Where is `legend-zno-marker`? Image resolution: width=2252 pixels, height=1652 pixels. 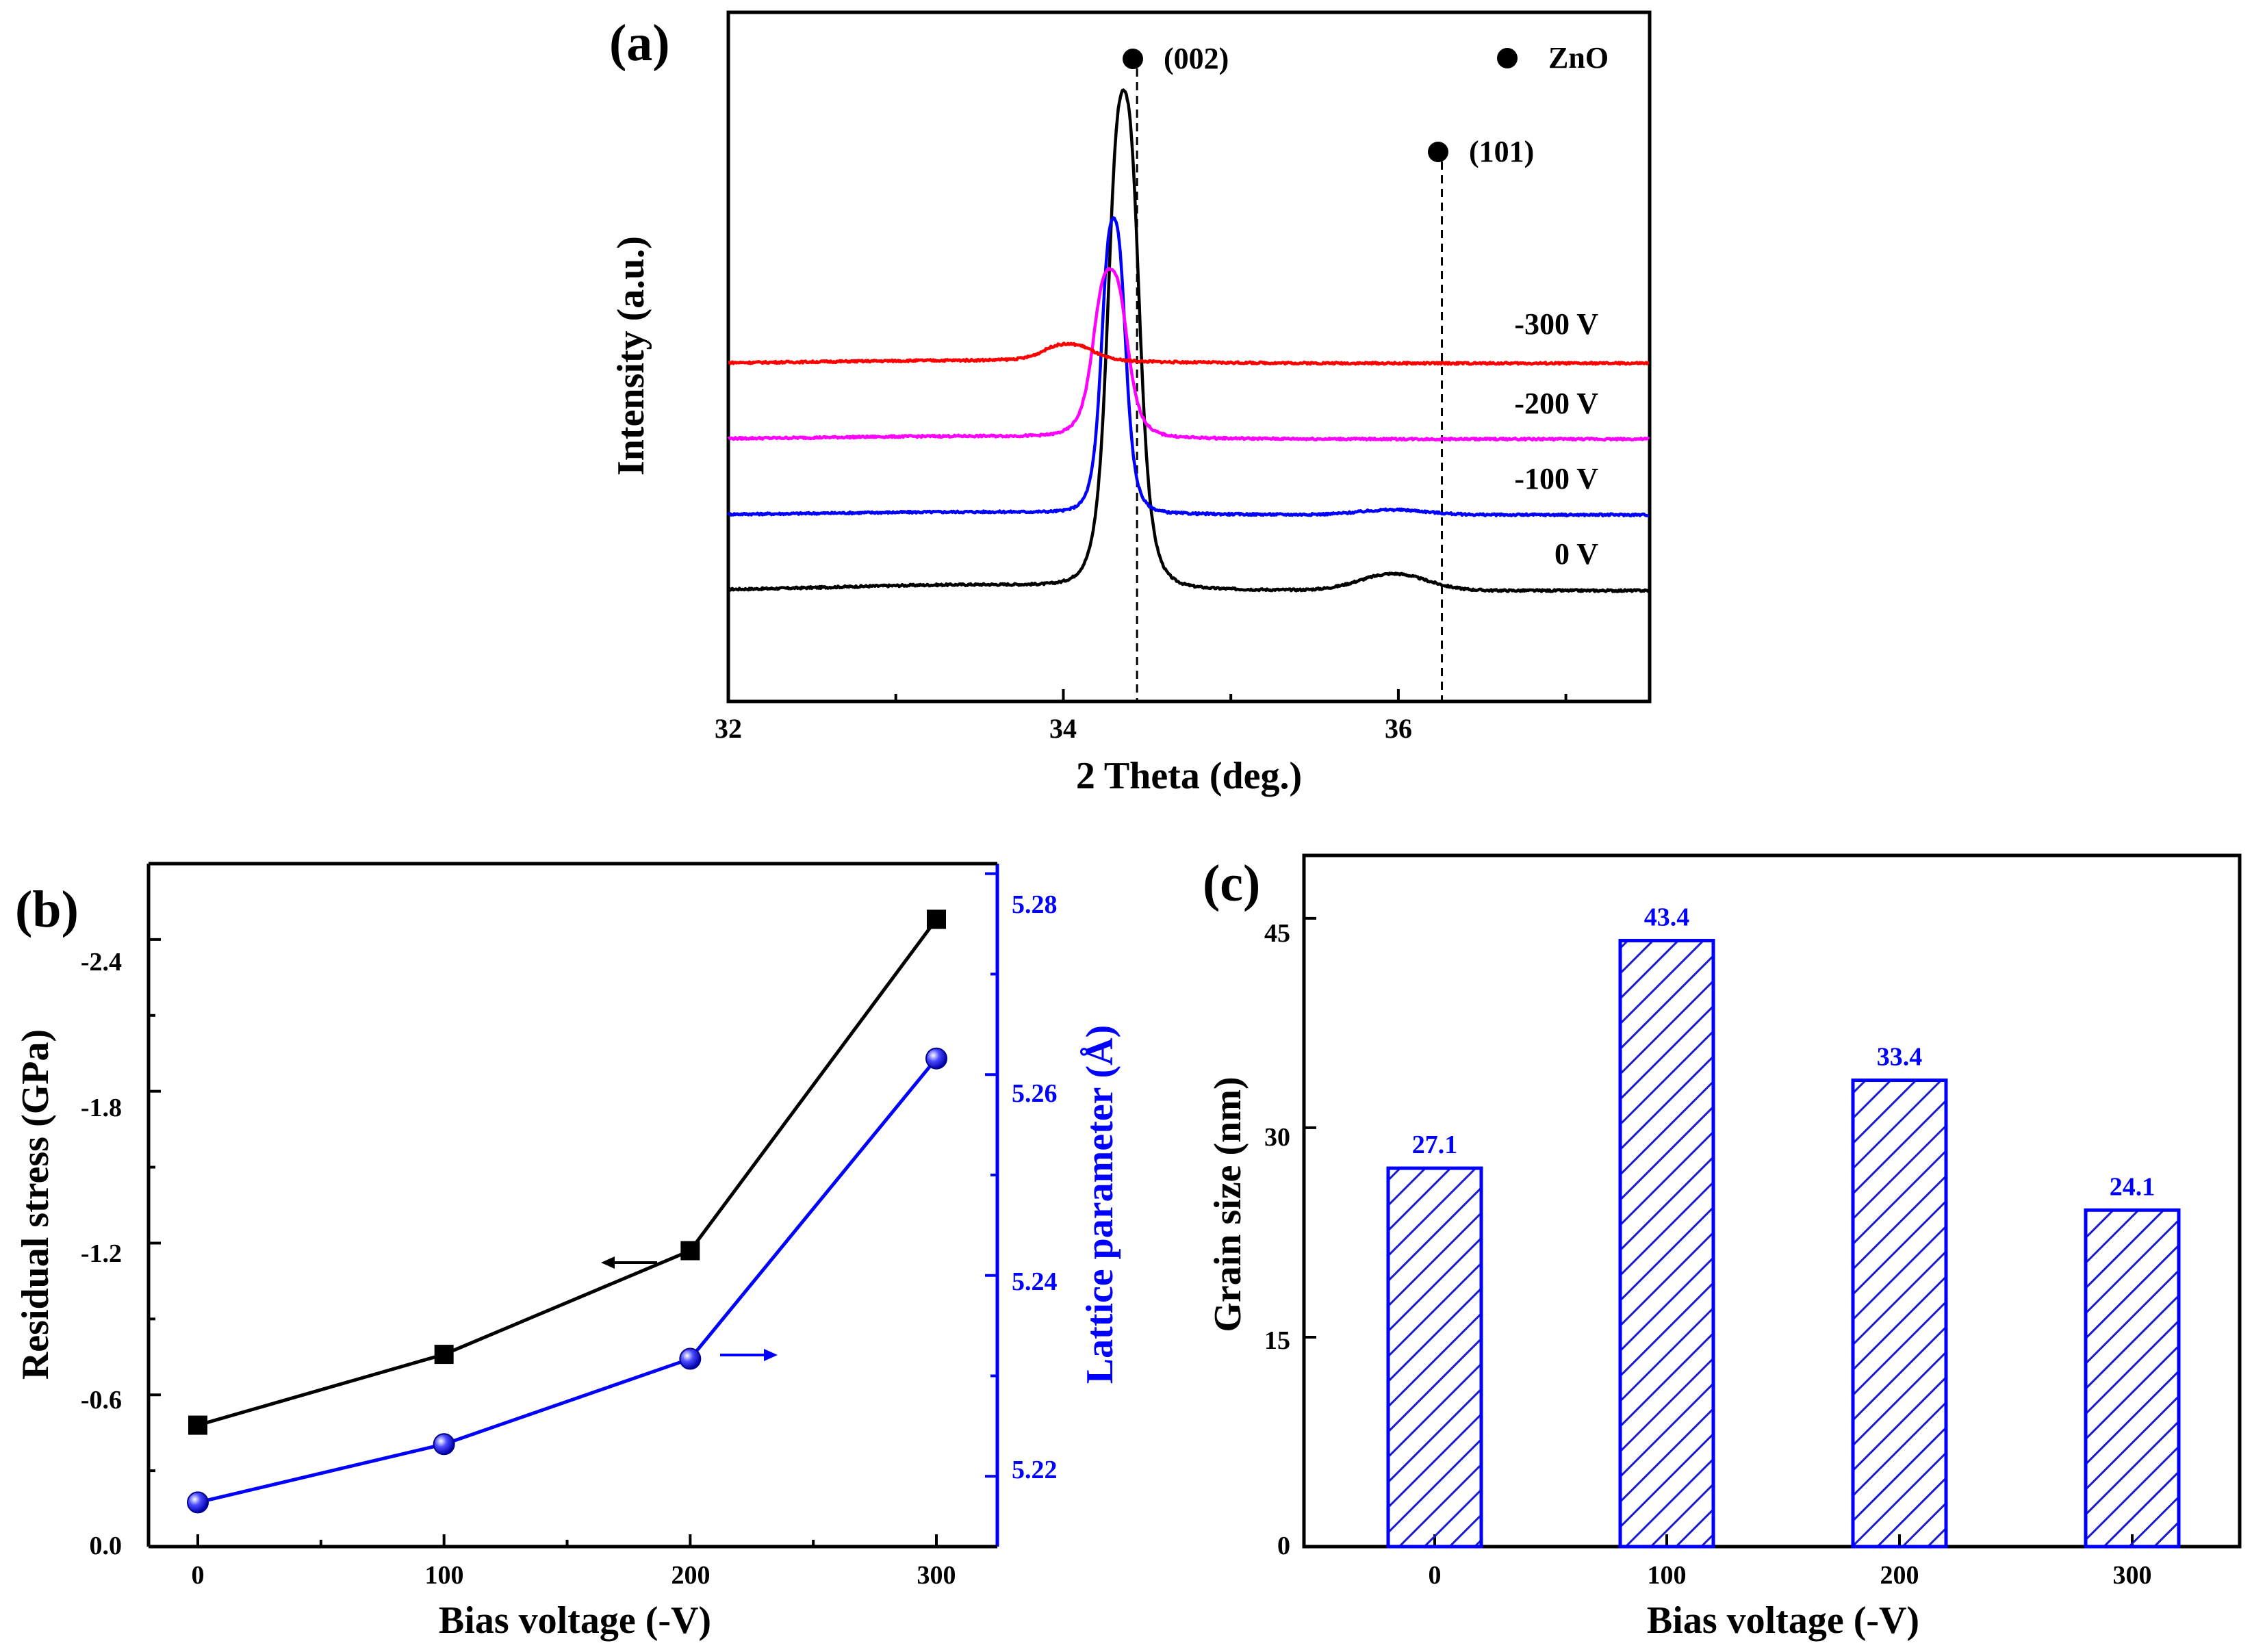
legend-zno-marker is located at coordinates (1507, 58).